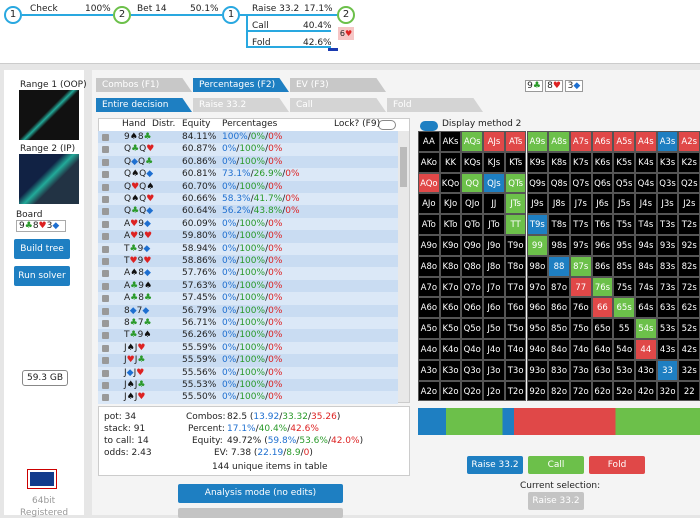 The width and height of the screenshot is (700, 518). Describe the element at coordinates (429, 349) in the screenshot. I see `hand-cell: A4o` at that location.